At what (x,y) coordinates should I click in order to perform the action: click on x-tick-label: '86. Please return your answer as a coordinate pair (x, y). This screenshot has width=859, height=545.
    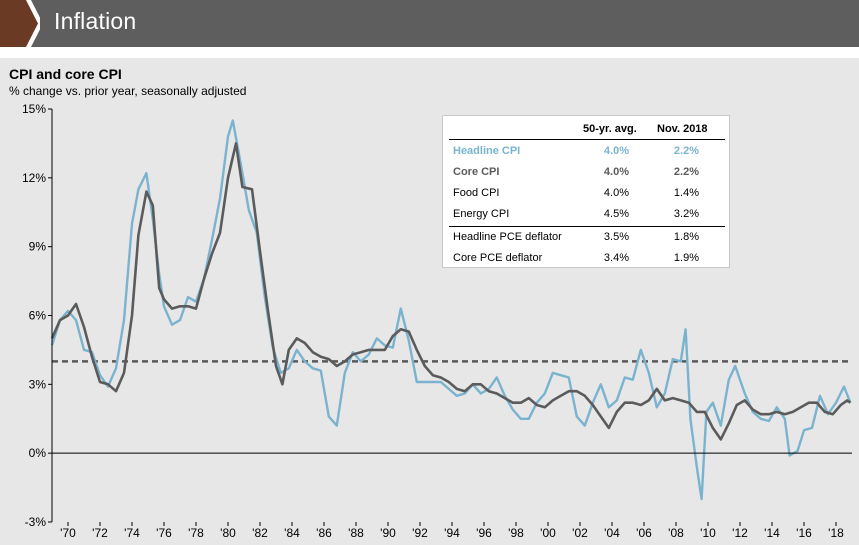
    Looking at the image, I should click on (324, 533).